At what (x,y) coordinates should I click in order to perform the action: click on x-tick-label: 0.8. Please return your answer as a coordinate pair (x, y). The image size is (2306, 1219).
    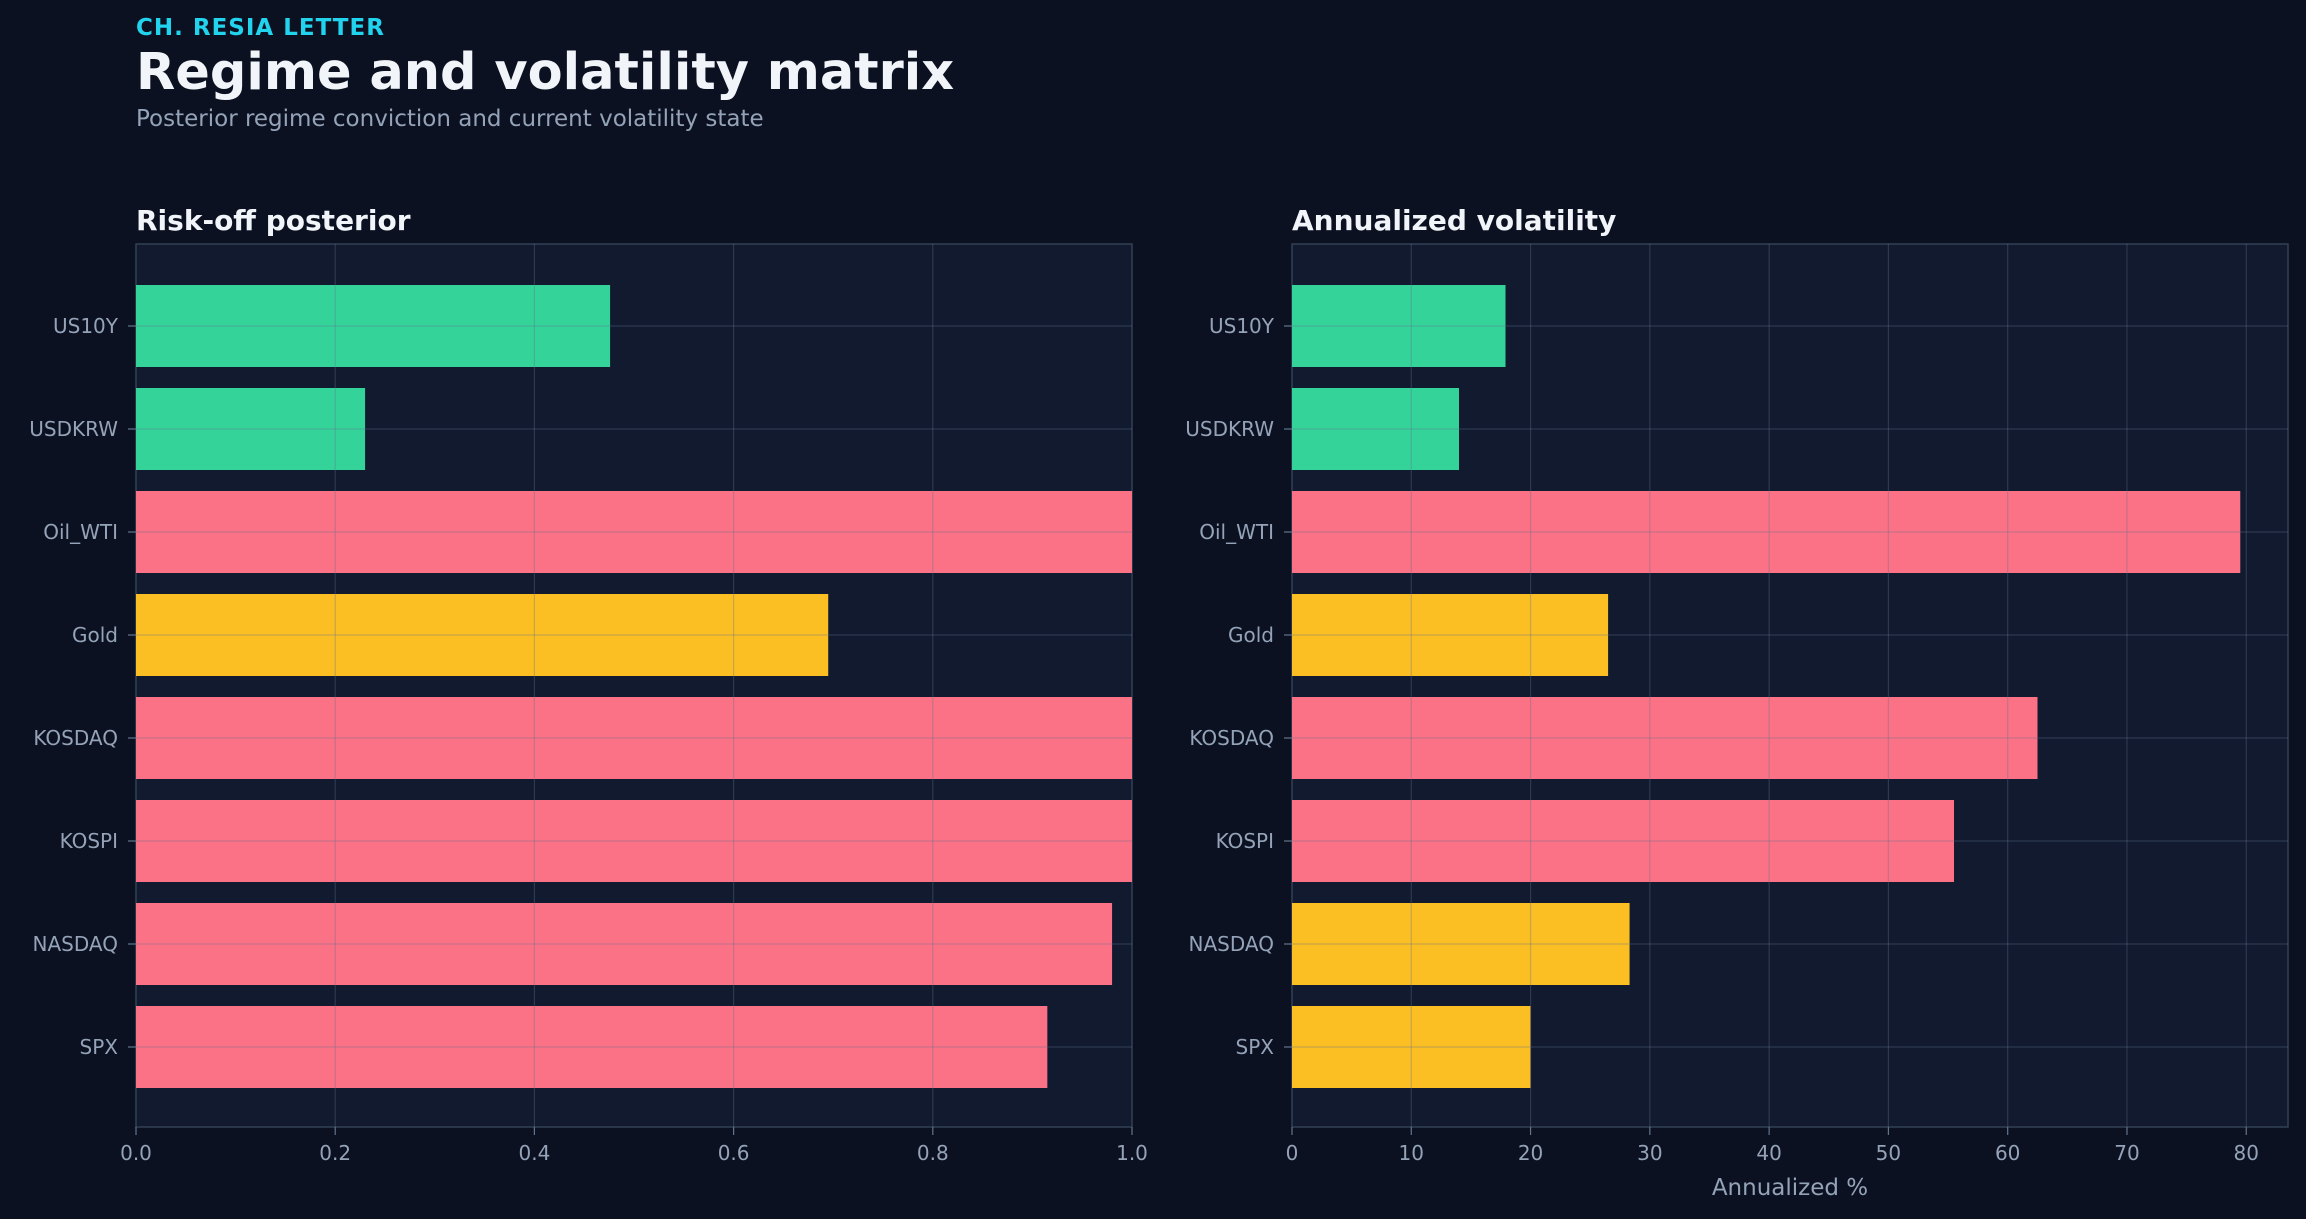
    Looking at the image, I should click on (933, 1153).